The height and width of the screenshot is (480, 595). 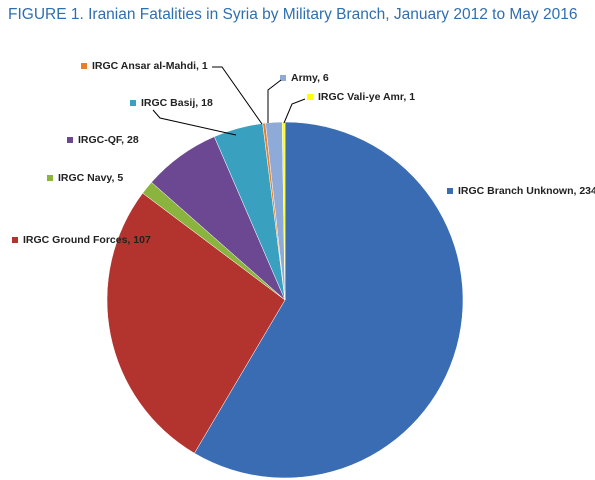 I want to click on data-label: IRGC Branch Unknown, 234, so click(x=526, y=191).